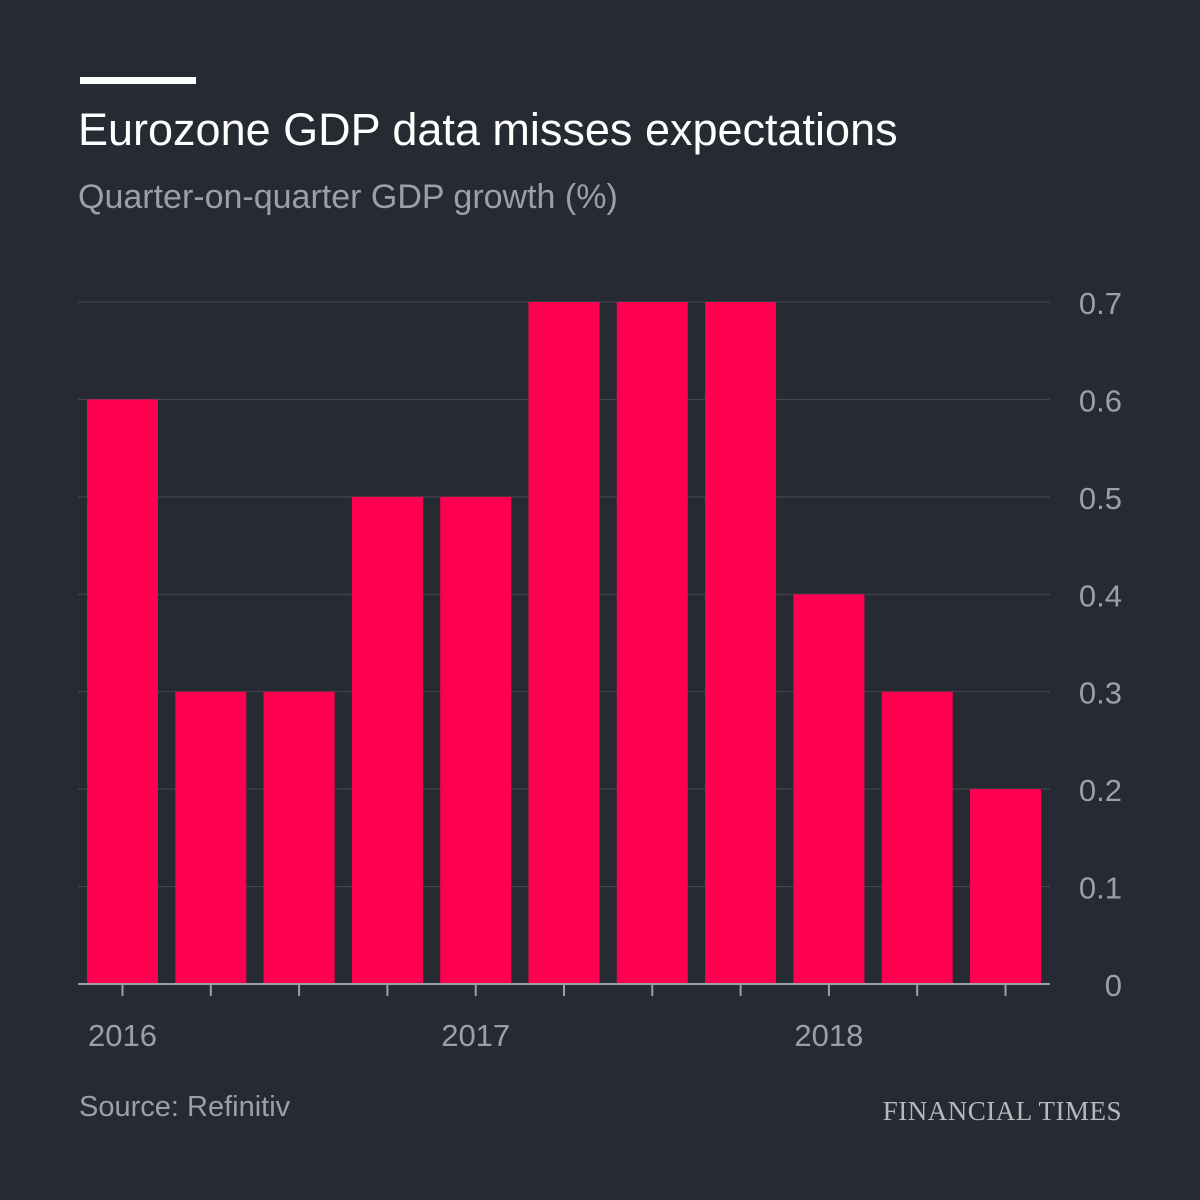  I want to click on chart-title: Eurozone GDP data misses expectations, so click(488, 129).